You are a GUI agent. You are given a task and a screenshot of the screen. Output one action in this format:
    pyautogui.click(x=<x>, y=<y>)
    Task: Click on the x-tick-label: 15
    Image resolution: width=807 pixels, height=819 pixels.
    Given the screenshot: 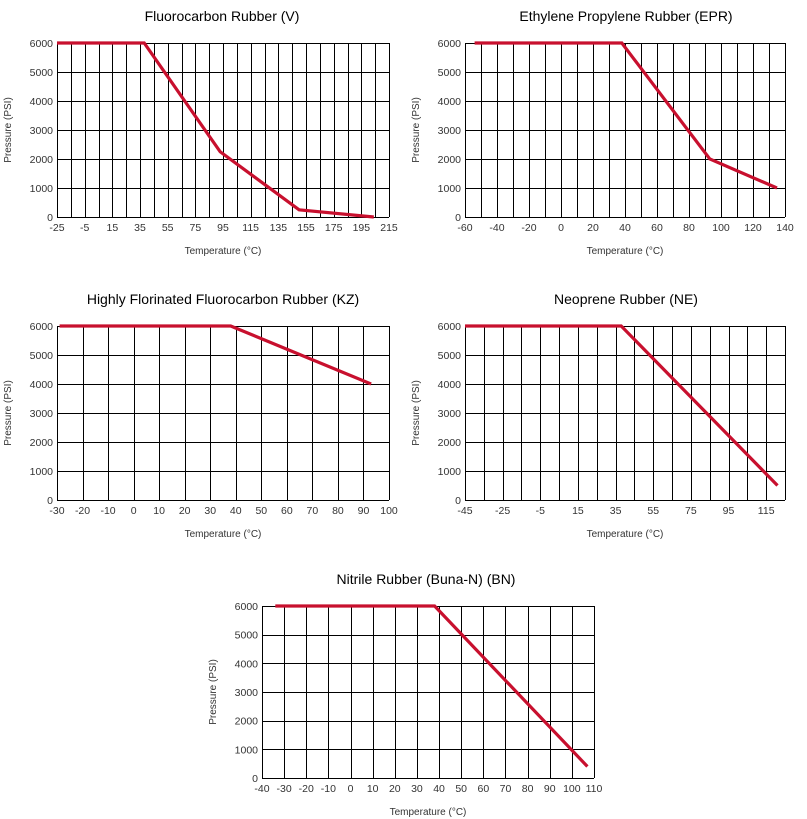 What is the action you would take?
    pyautogui.click(x=578, y=511)
    